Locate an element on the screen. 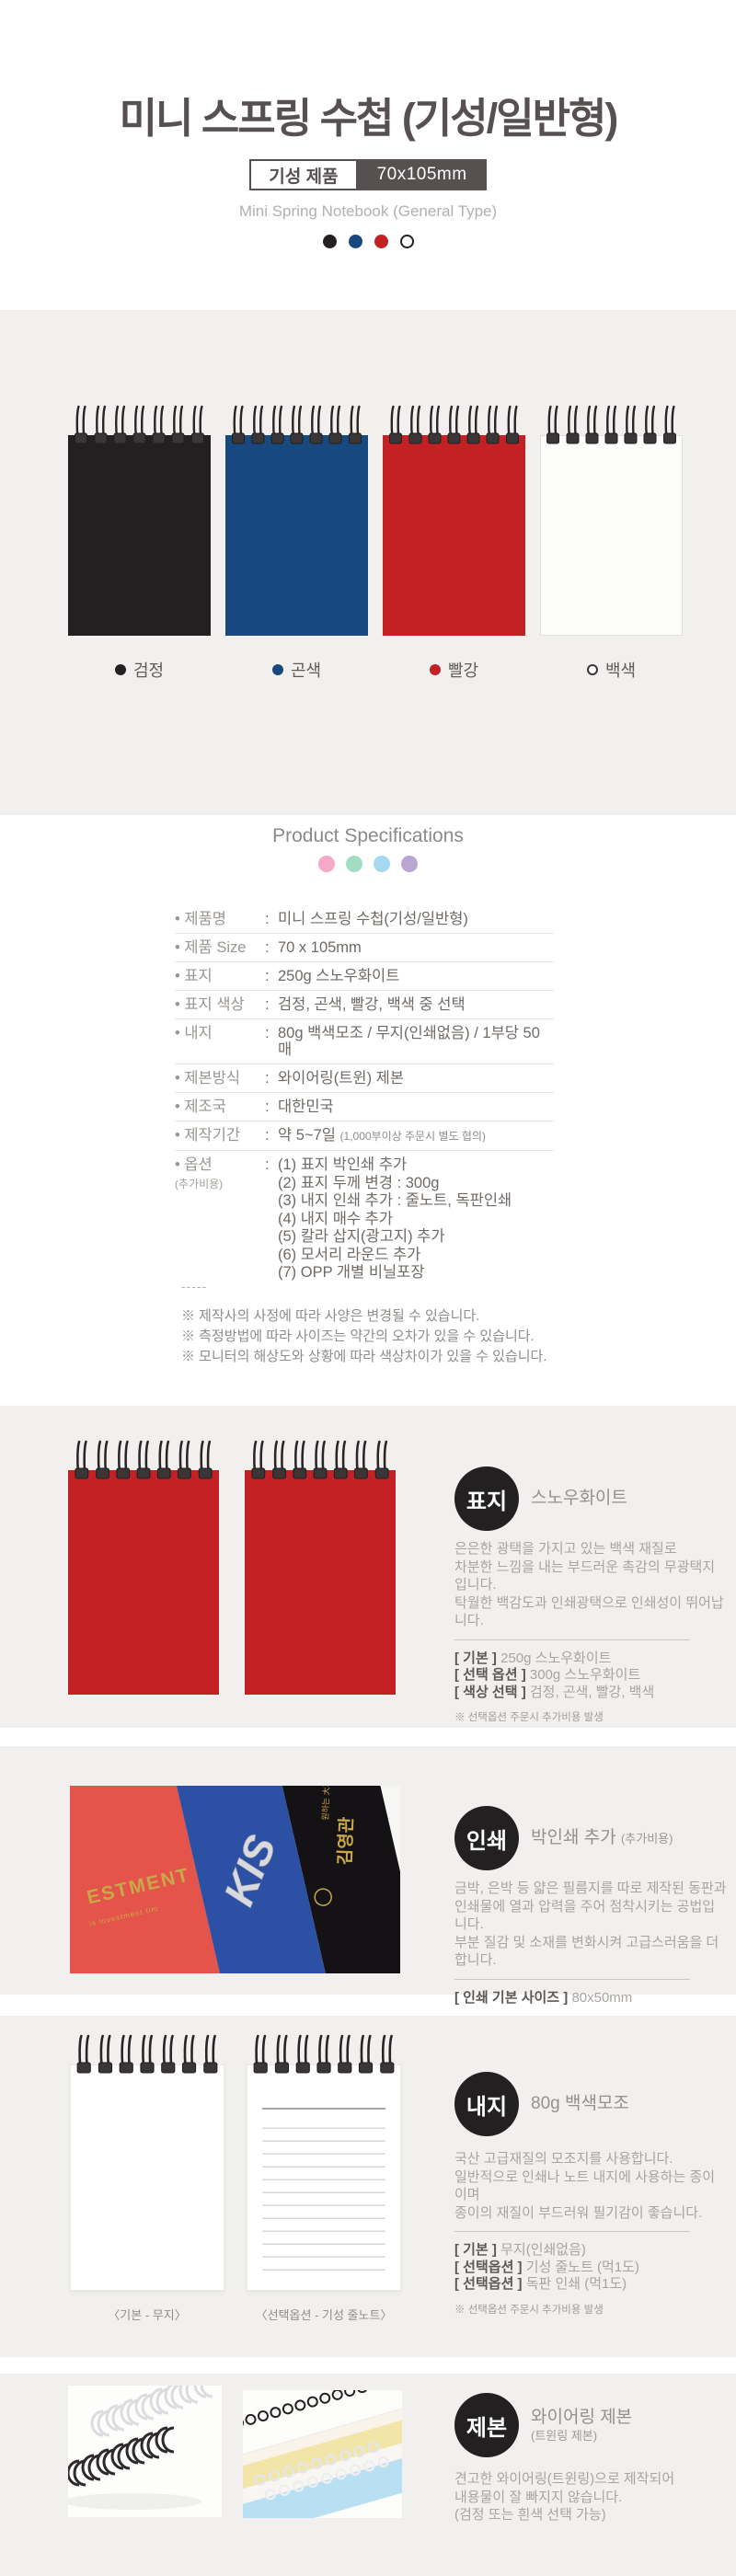  lined-paper is located at coordinates (324, 2177).